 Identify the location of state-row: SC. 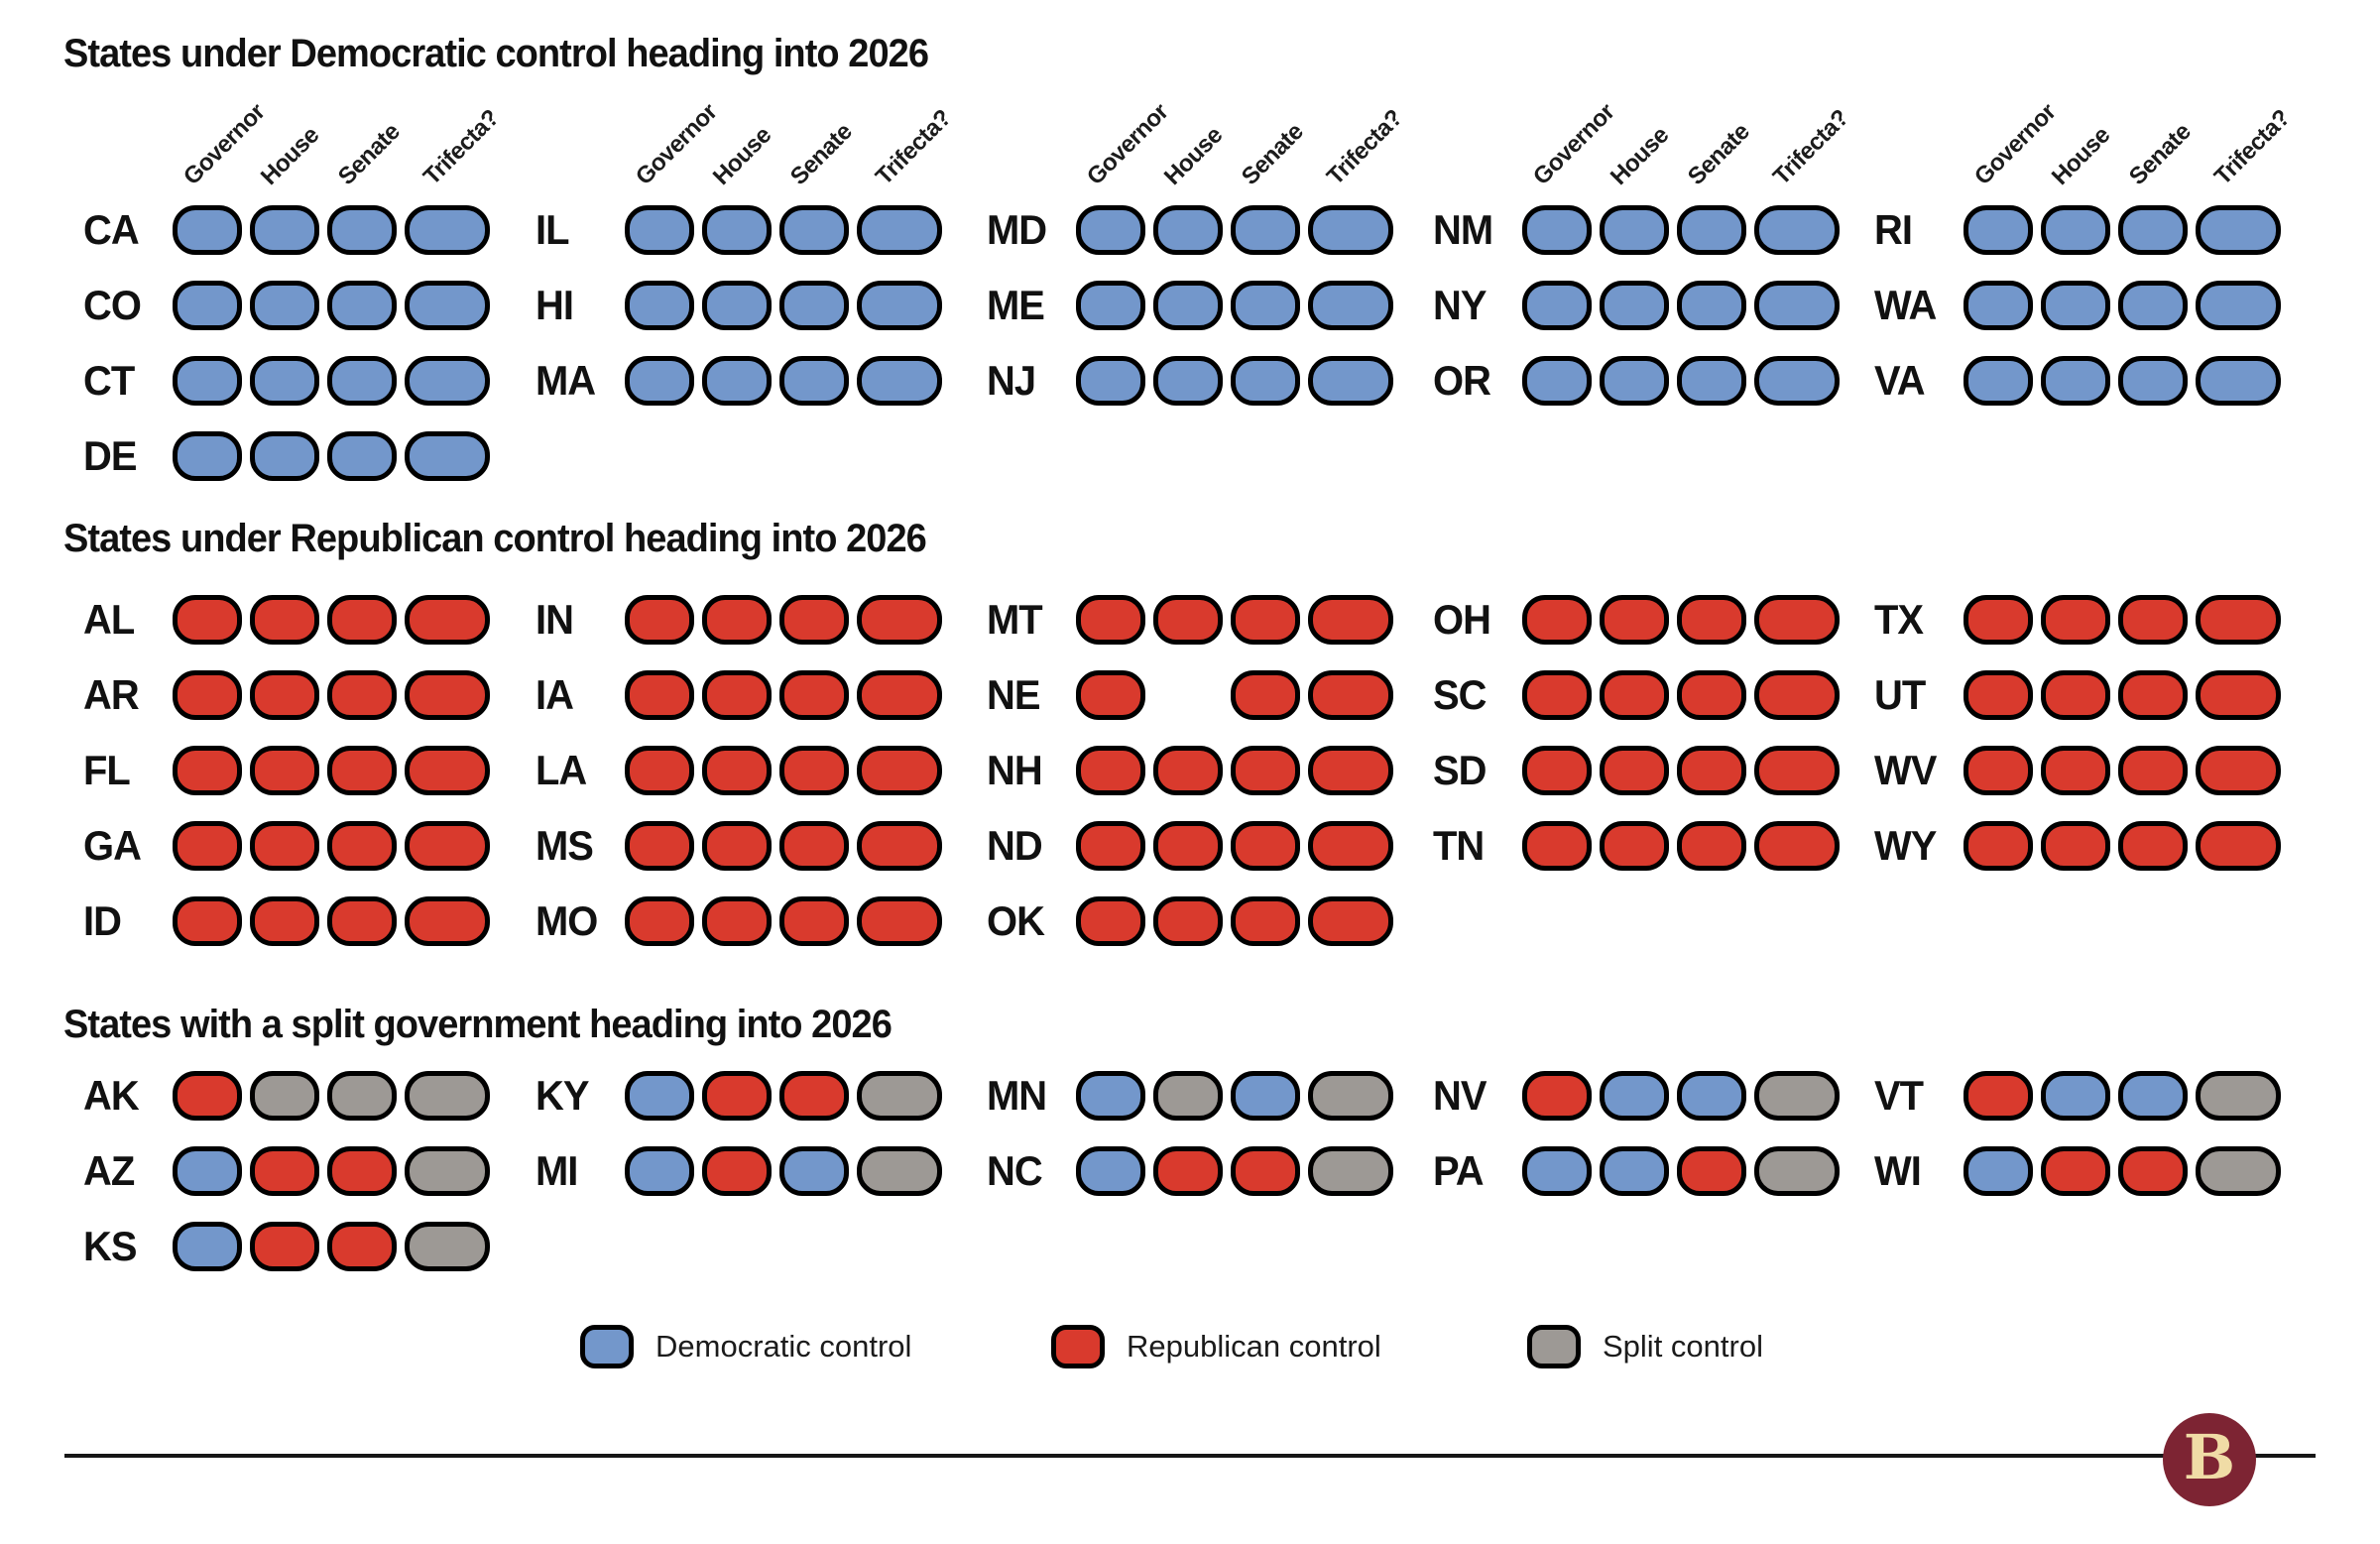
(1640, 695).